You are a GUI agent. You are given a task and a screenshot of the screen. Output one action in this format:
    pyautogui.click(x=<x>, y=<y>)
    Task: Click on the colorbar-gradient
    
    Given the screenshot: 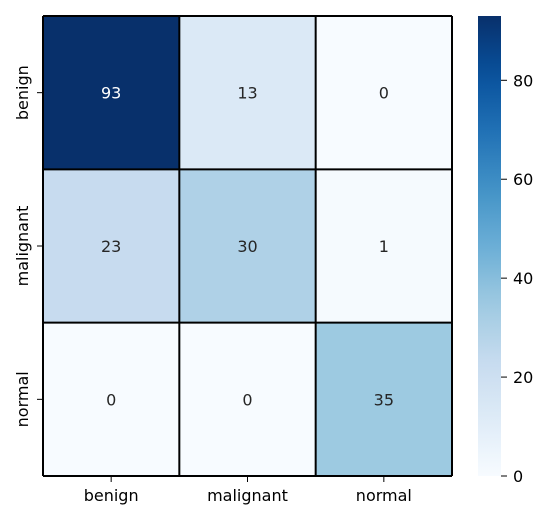 What is the action you would take?
    pyautogui.click(x=489, y=246)
    